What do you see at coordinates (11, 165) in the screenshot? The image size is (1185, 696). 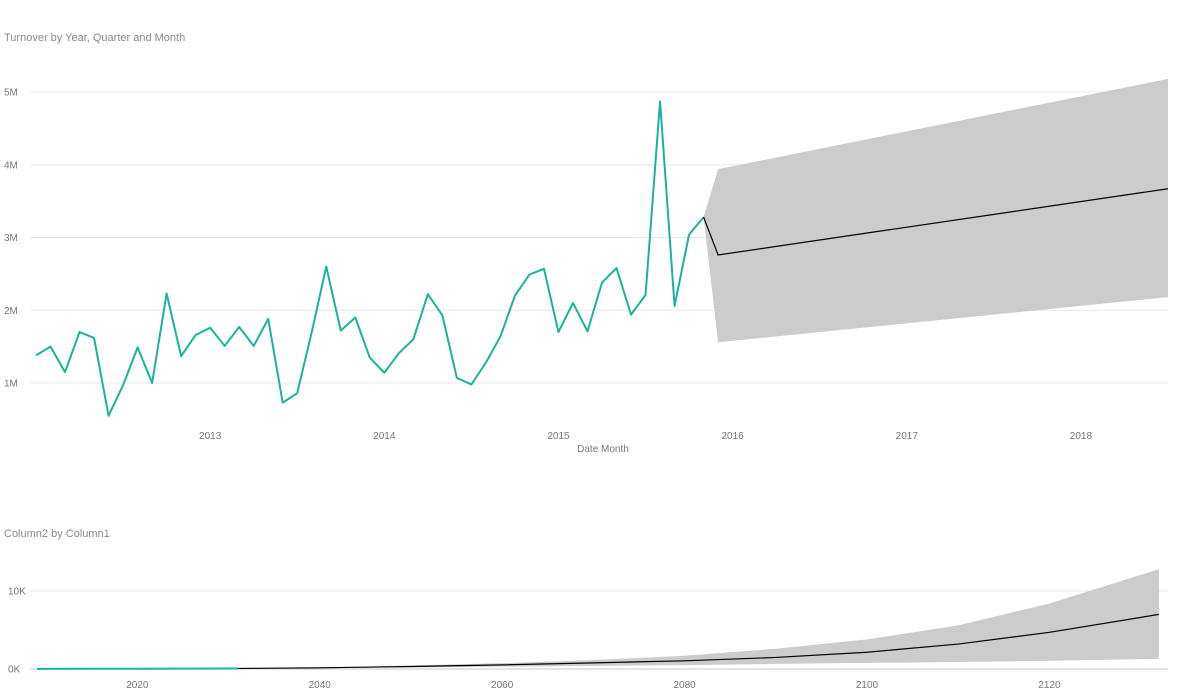 I see `y-tick-label: 4M` at bounding box center [11, 165].